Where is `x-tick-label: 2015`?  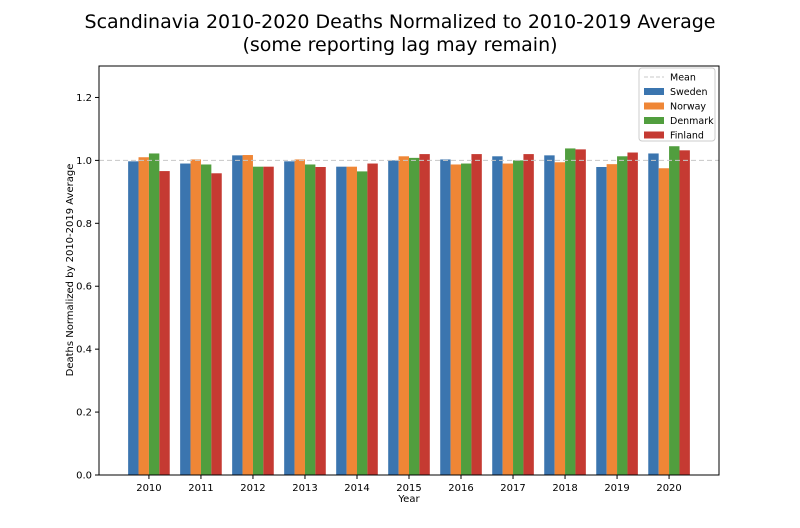
x-tick-label: 2015 is located at coordinates (408, 488).